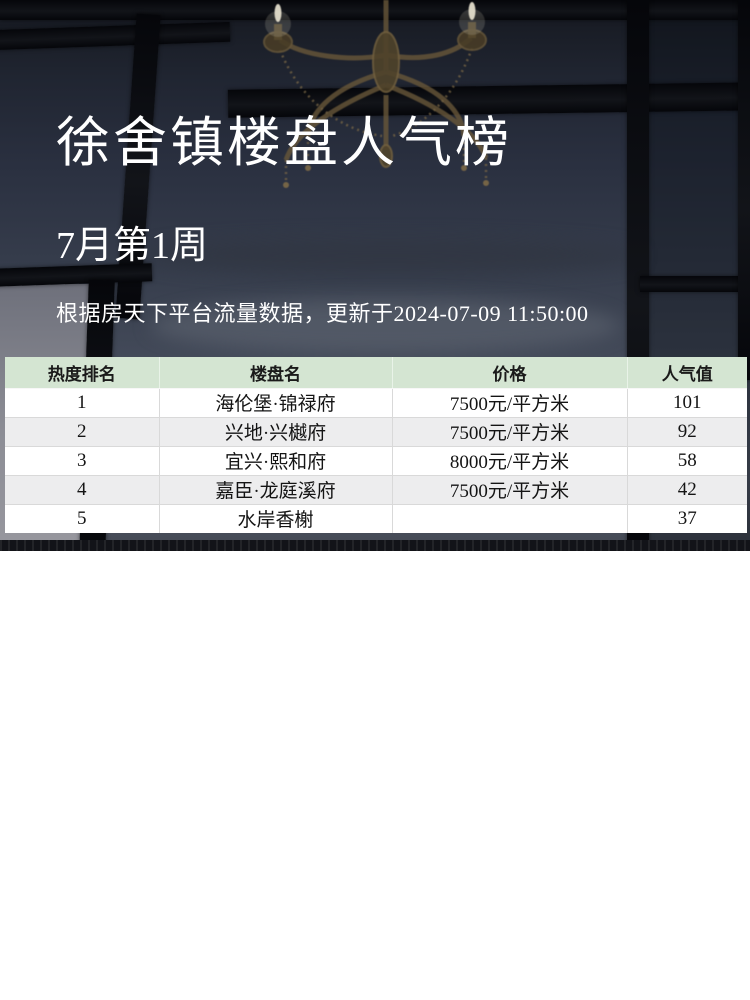 The image size is (750, 1000). I want to click on table-row: 5 水岸香榭 37, so click(376, 518).